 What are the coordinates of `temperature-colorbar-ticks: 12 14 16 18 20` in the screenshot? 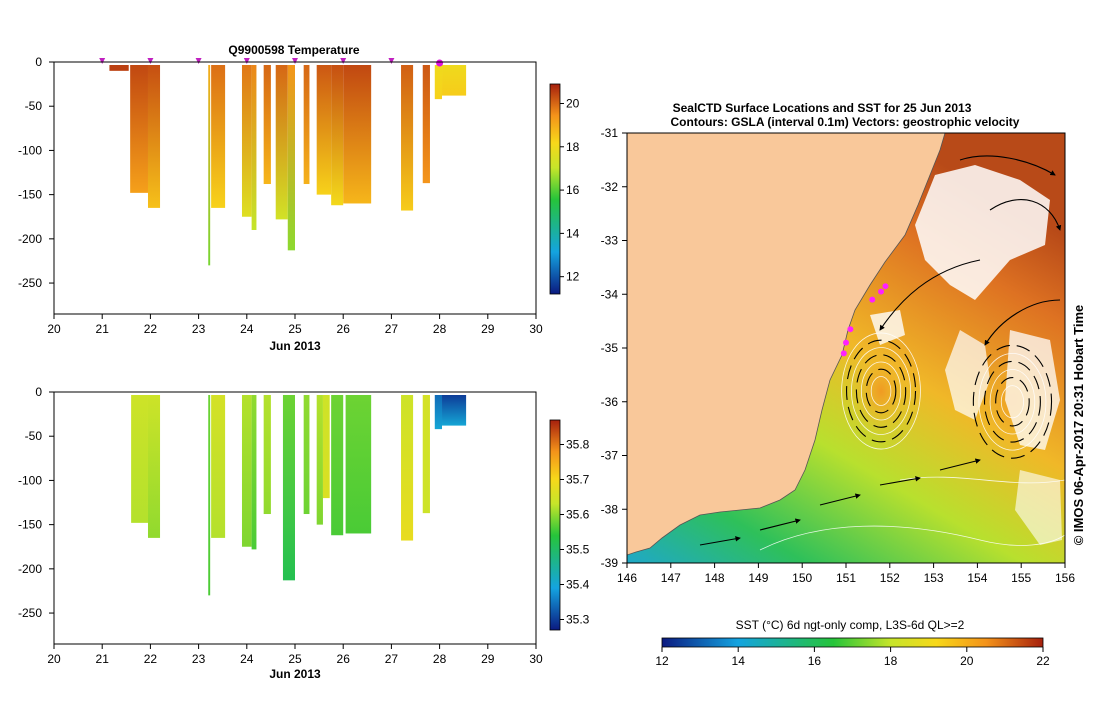 It's located at (570, 190).